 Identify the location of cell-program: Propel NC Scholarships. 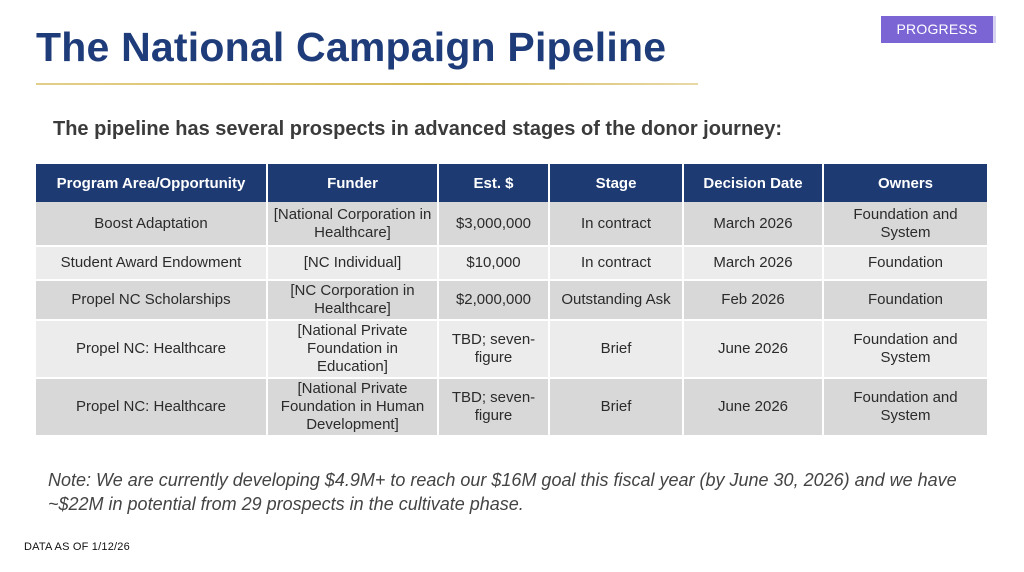
(152, 300).